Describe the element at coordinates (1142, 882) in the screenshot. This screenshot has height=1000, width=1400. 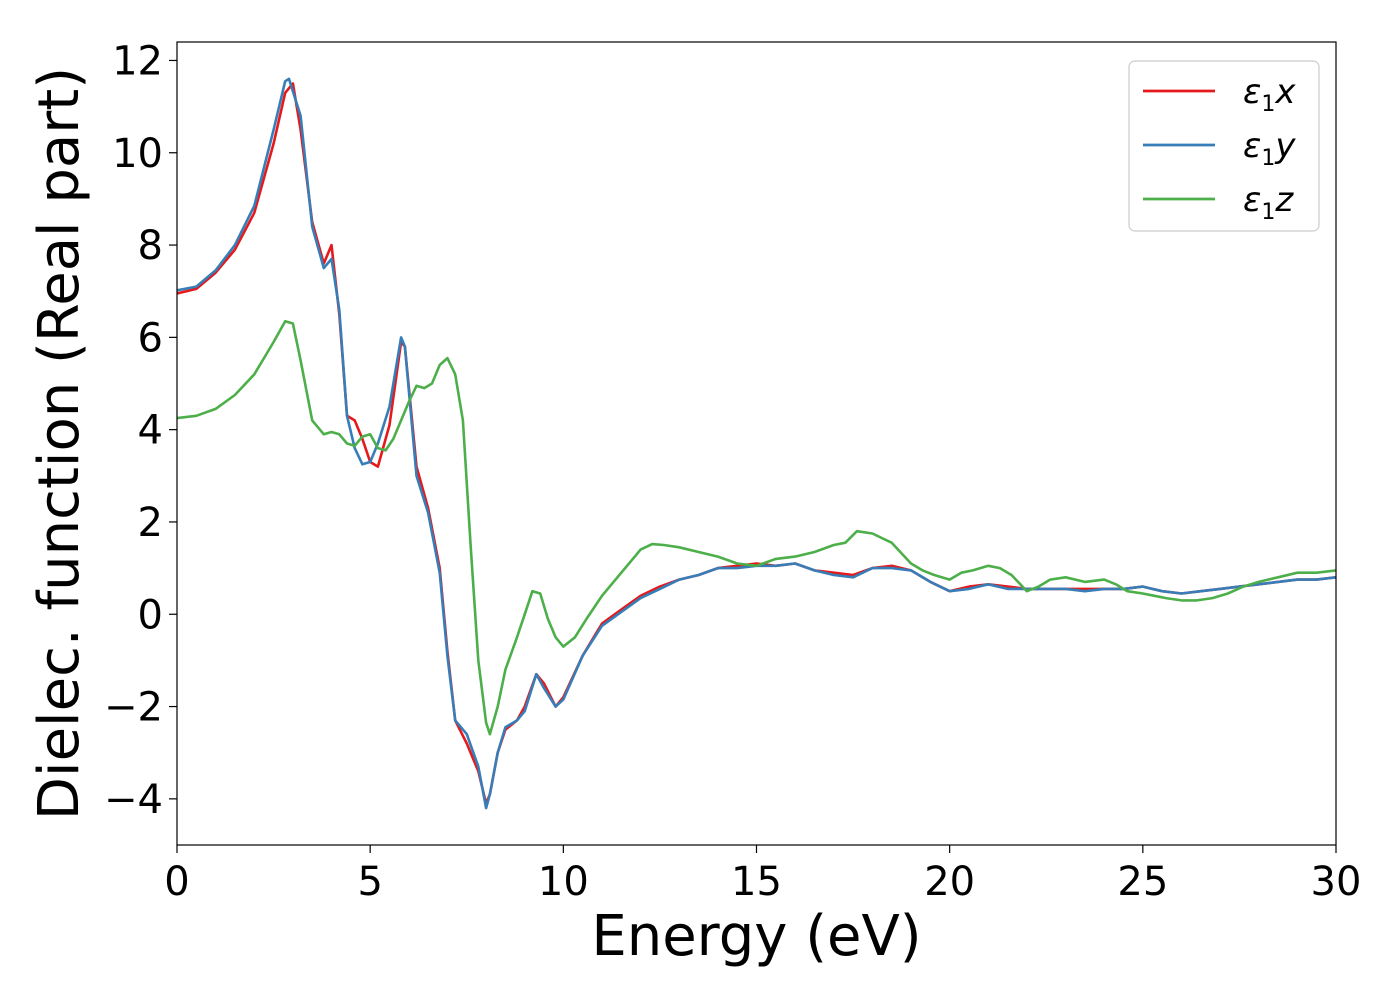
I see `x-tick-label: 25` at that location.